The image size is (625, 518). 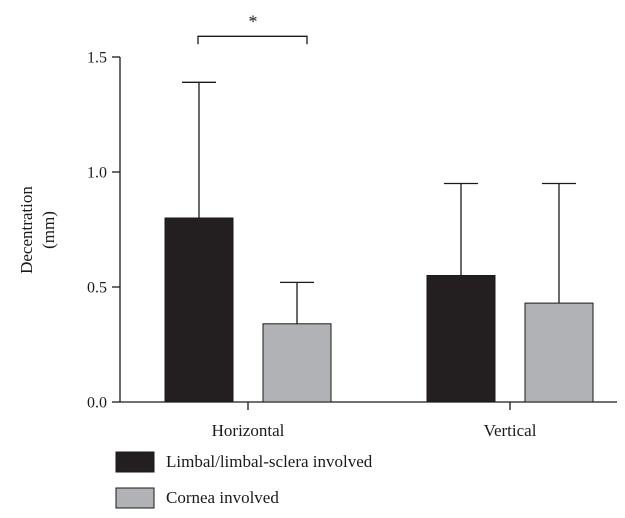 What do you see at coordinates (269, 461) in the screenshot?
I see `legend-label: Limbal/limbal-sclera involved` at bounding box center [269, 461].